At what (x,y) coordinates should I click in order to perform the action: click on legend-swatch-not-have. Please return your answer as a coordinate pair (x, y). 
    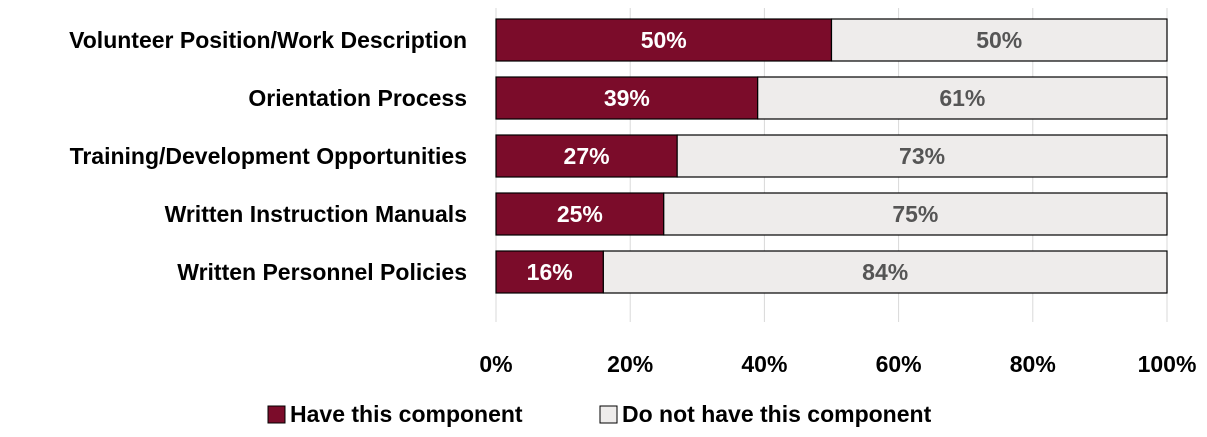
    Looking at the image, I should click on (608, 414).